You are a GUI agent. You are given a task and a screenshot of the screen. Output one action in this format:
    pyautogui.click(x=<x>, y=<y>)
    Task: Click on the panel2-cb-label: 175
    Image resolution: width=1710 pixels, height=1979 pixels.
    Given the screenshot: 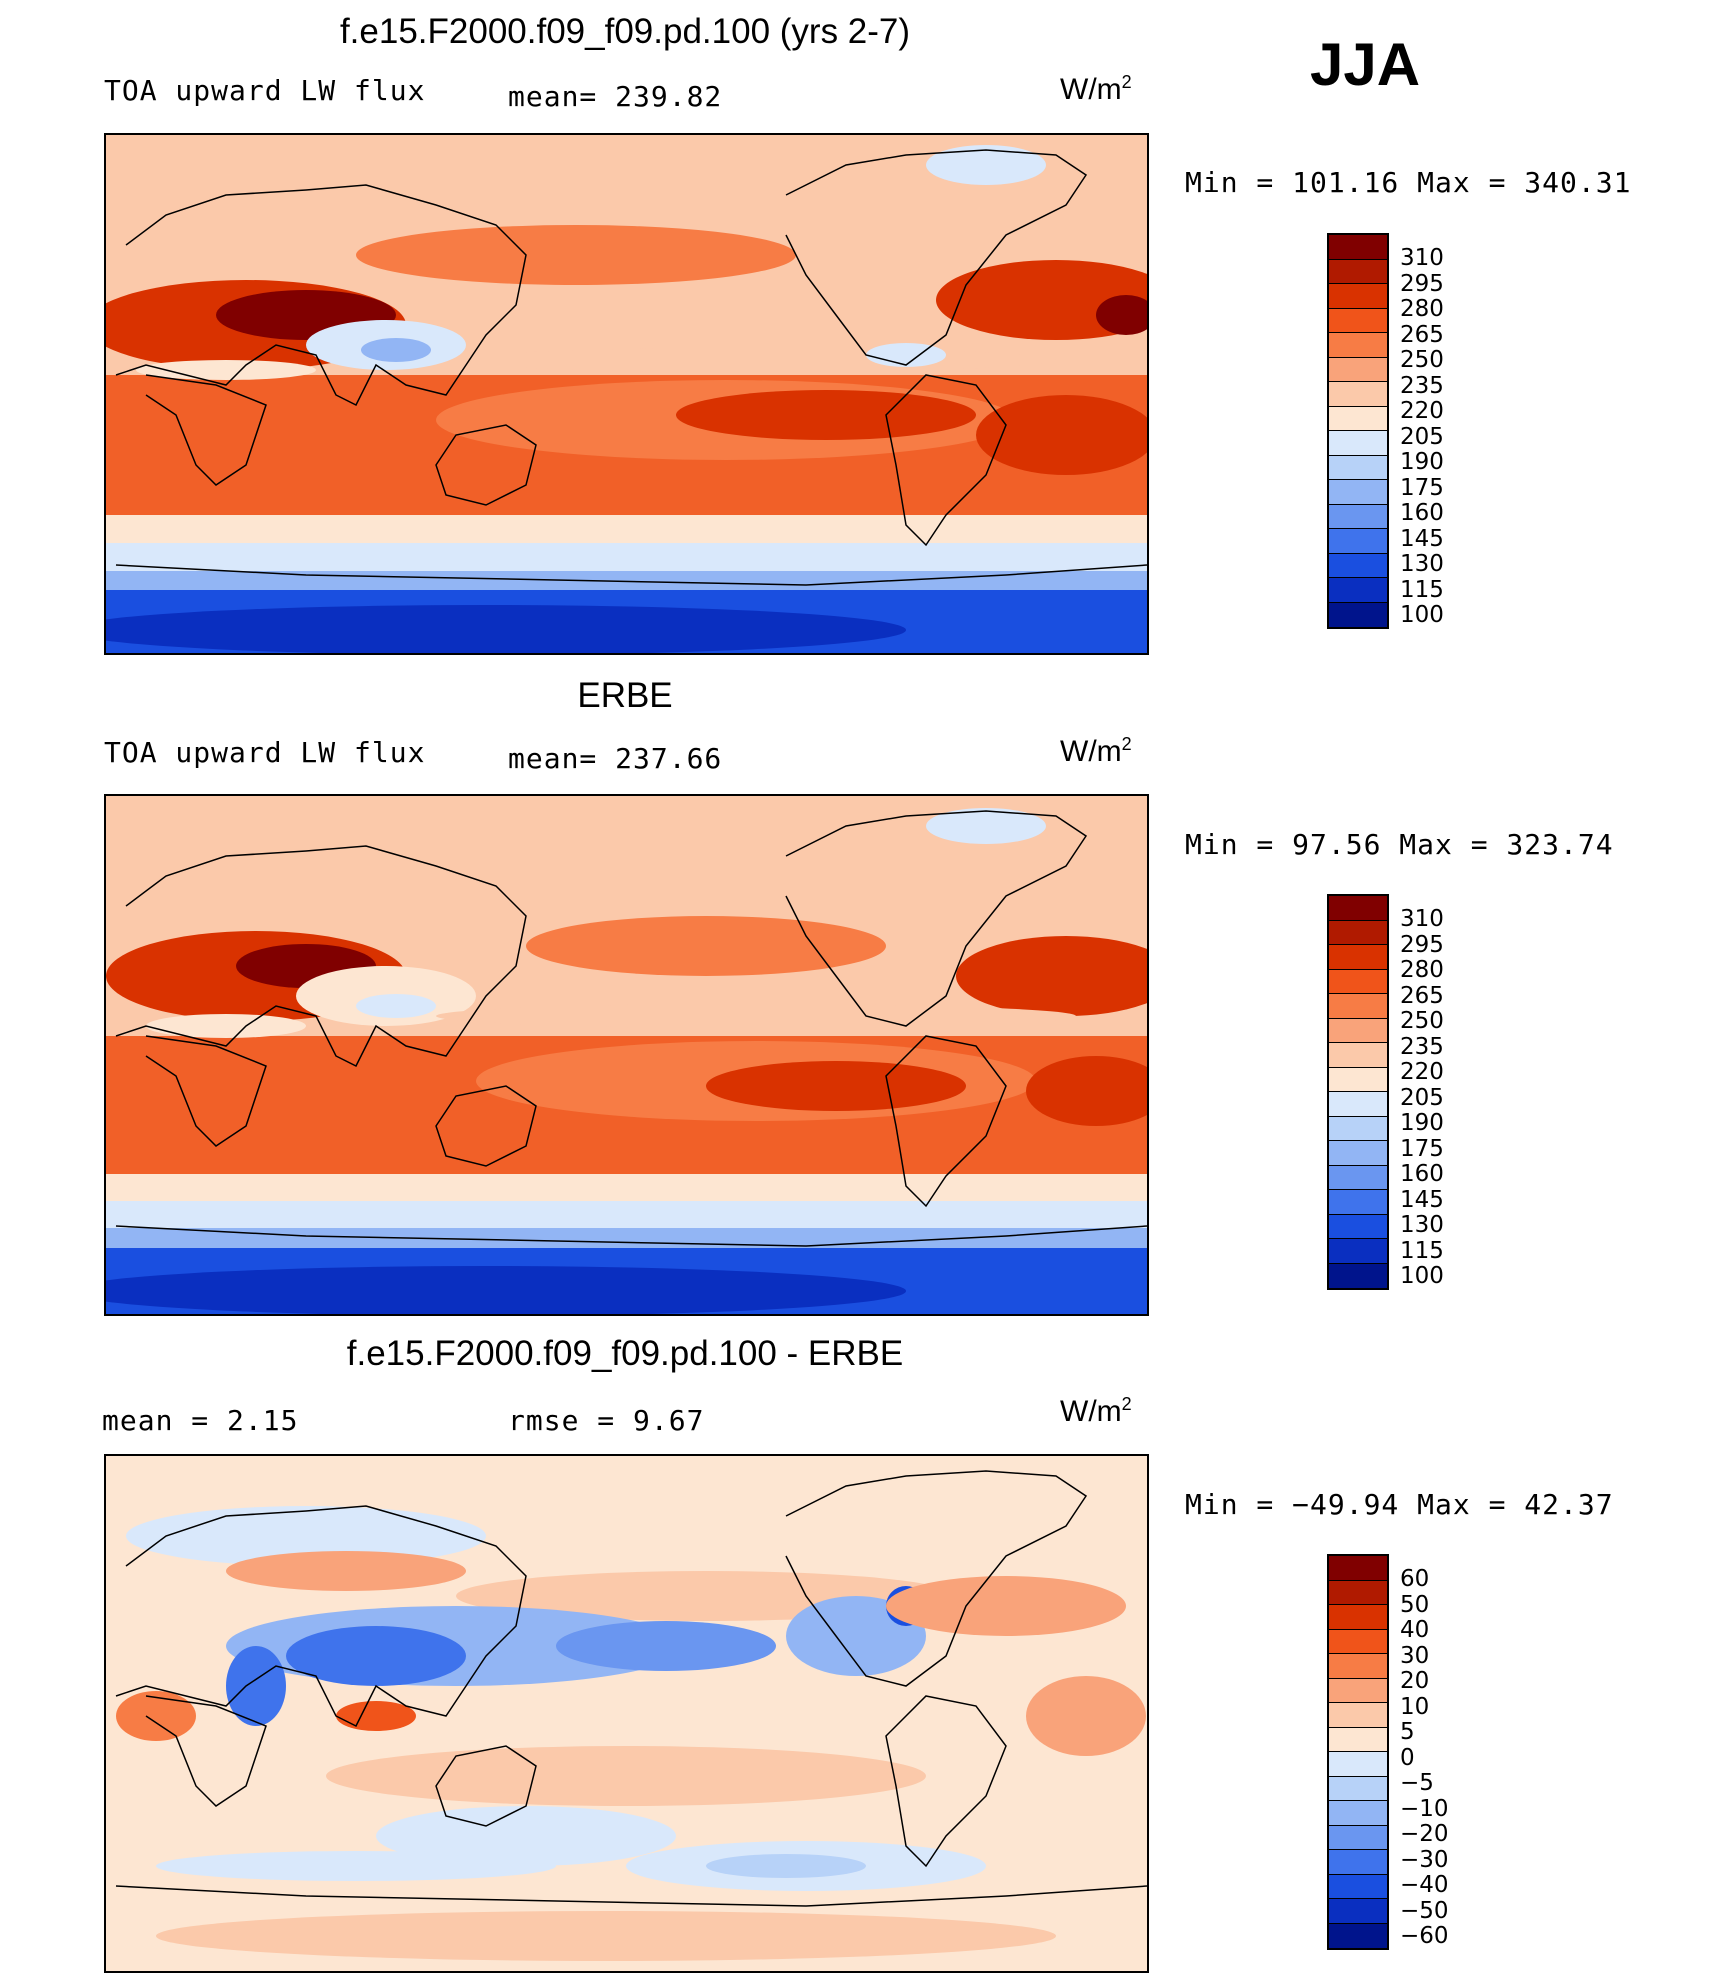 What is the action you would take?
    pyautogui.click(x=1422, y=1148)
    